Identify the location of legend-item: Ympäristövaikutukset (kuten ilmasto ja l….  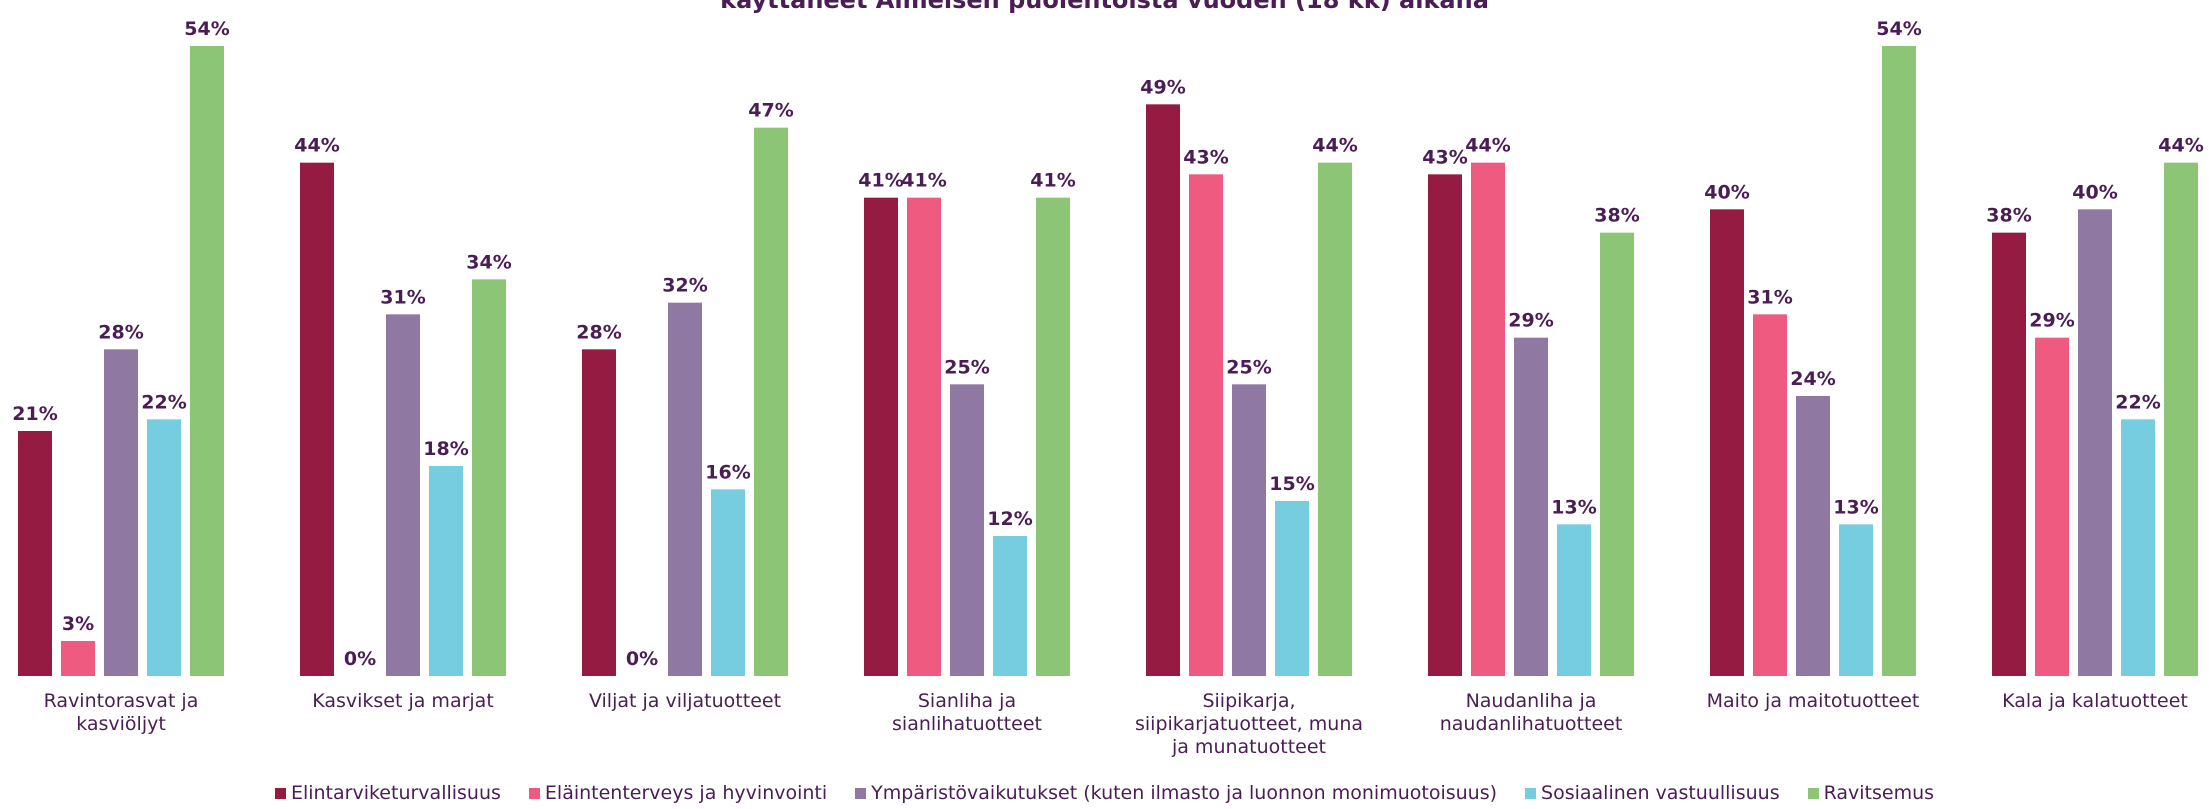
(1176, 793).